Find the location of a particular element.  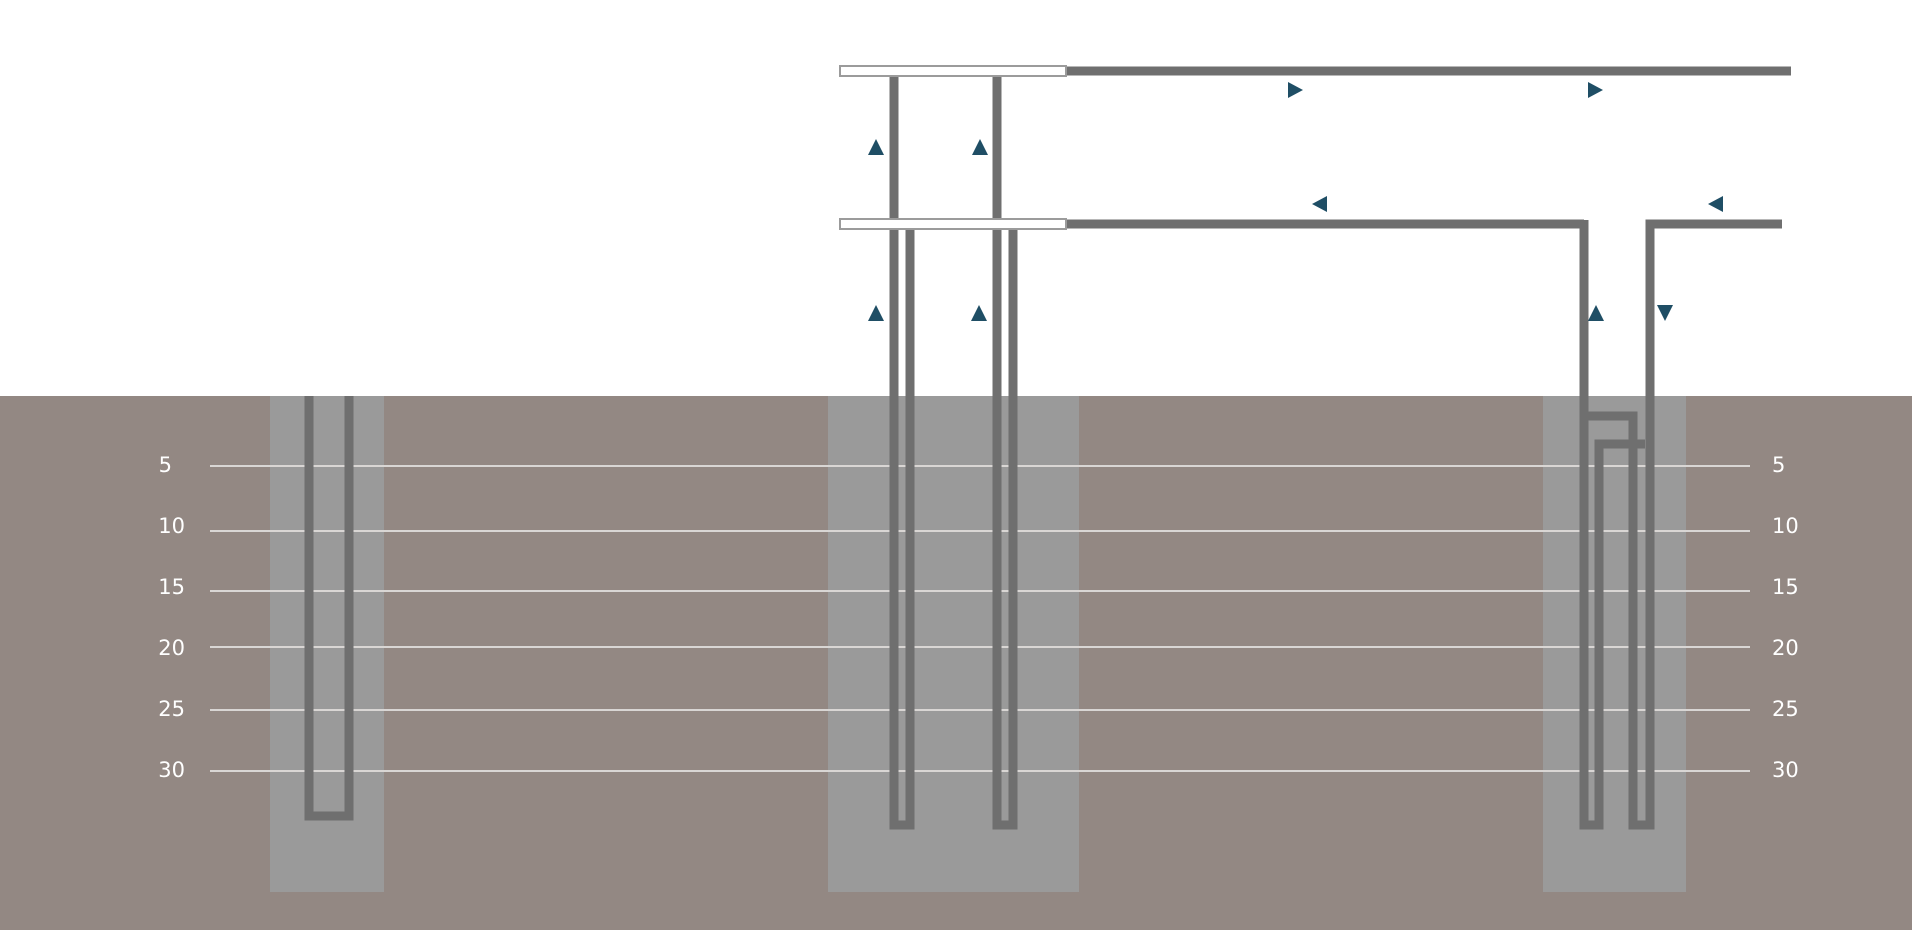

depth-labels-left: 5 10 15 20 25 30 is located at coordinates (171, 617).